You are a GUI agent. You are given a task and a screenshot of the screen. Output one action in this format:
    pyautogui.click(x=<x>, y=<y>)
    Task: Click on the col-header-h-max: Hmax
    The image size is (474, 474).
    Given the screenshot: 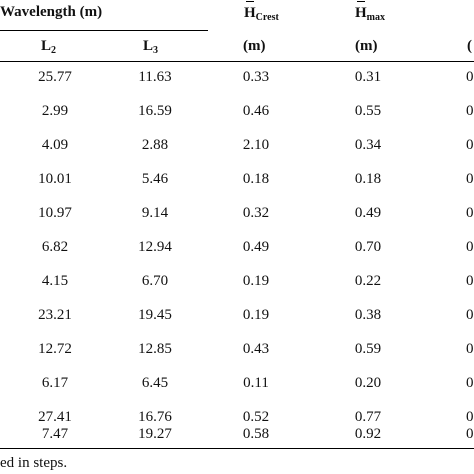 What is the action you would take?
    pyautogui.click(x=370, y=12)
    